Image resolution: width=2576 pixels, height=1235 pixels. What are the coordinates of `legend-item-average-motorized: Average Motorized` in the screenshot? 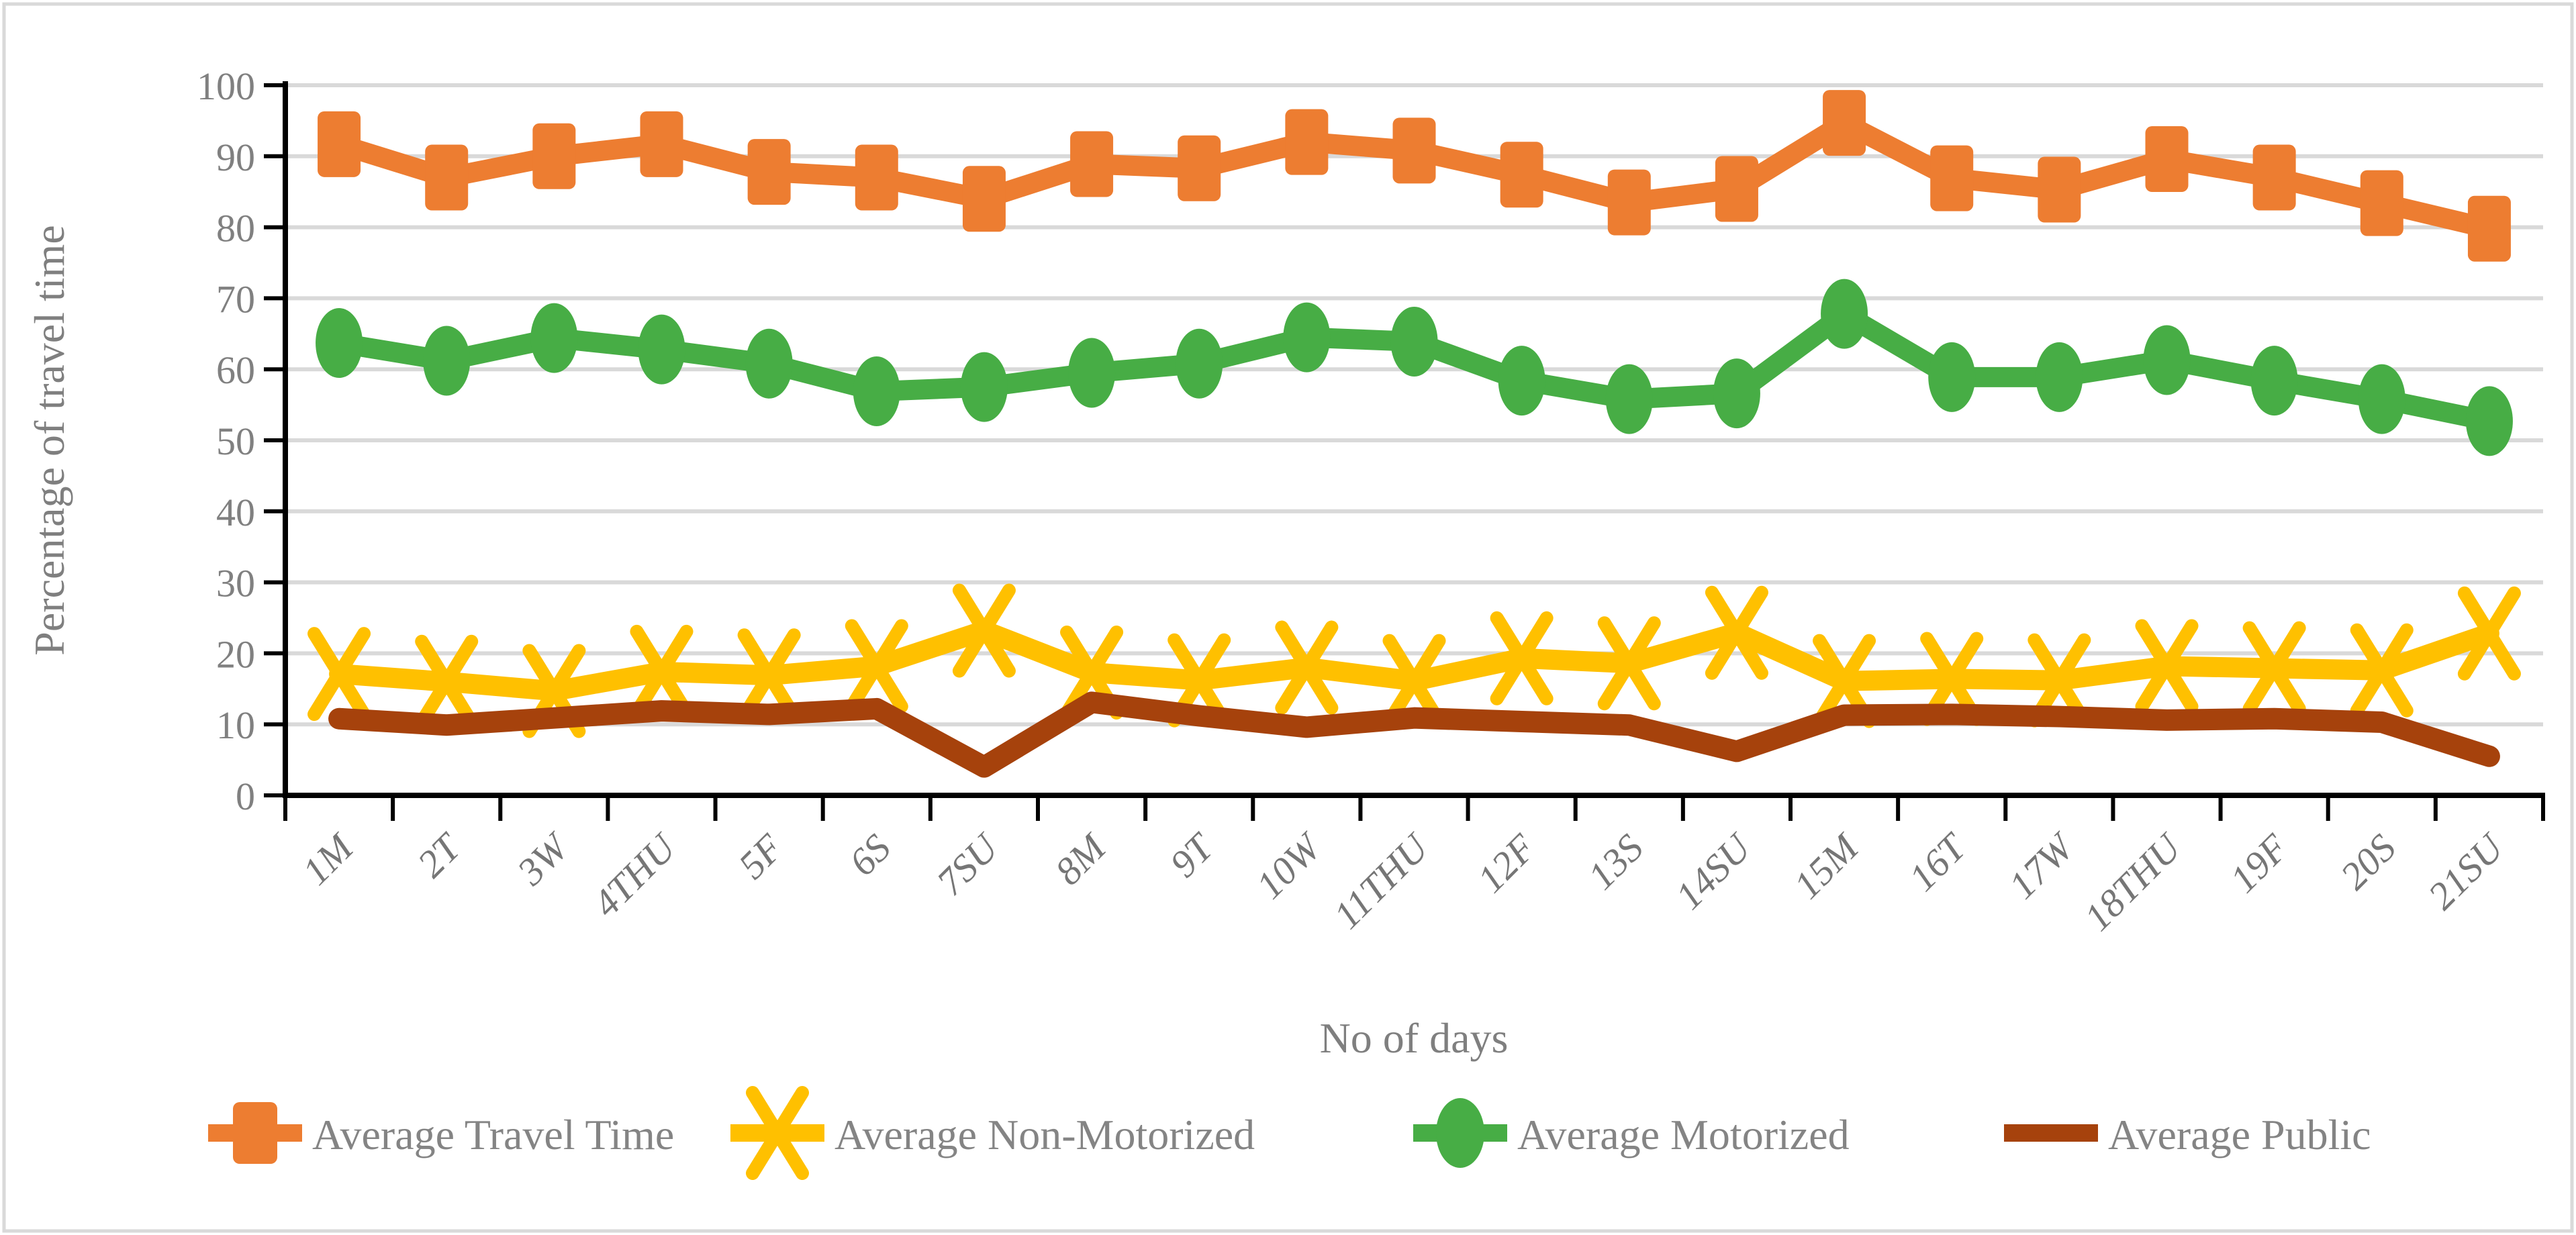 It's located at (1632, 1133).